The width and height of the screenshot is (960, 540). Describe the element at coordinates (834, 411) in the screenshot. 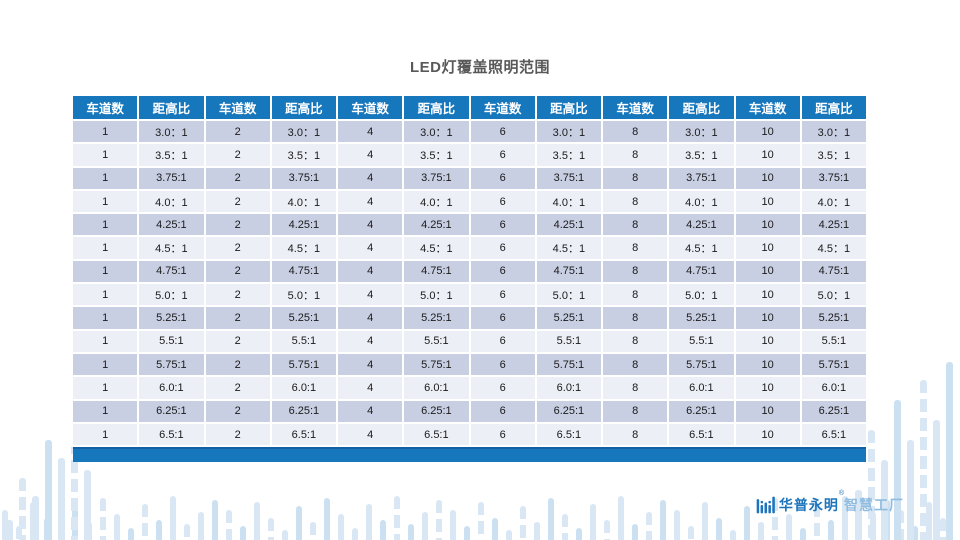

I see `ratio-cell: 6.25:1` at that location.